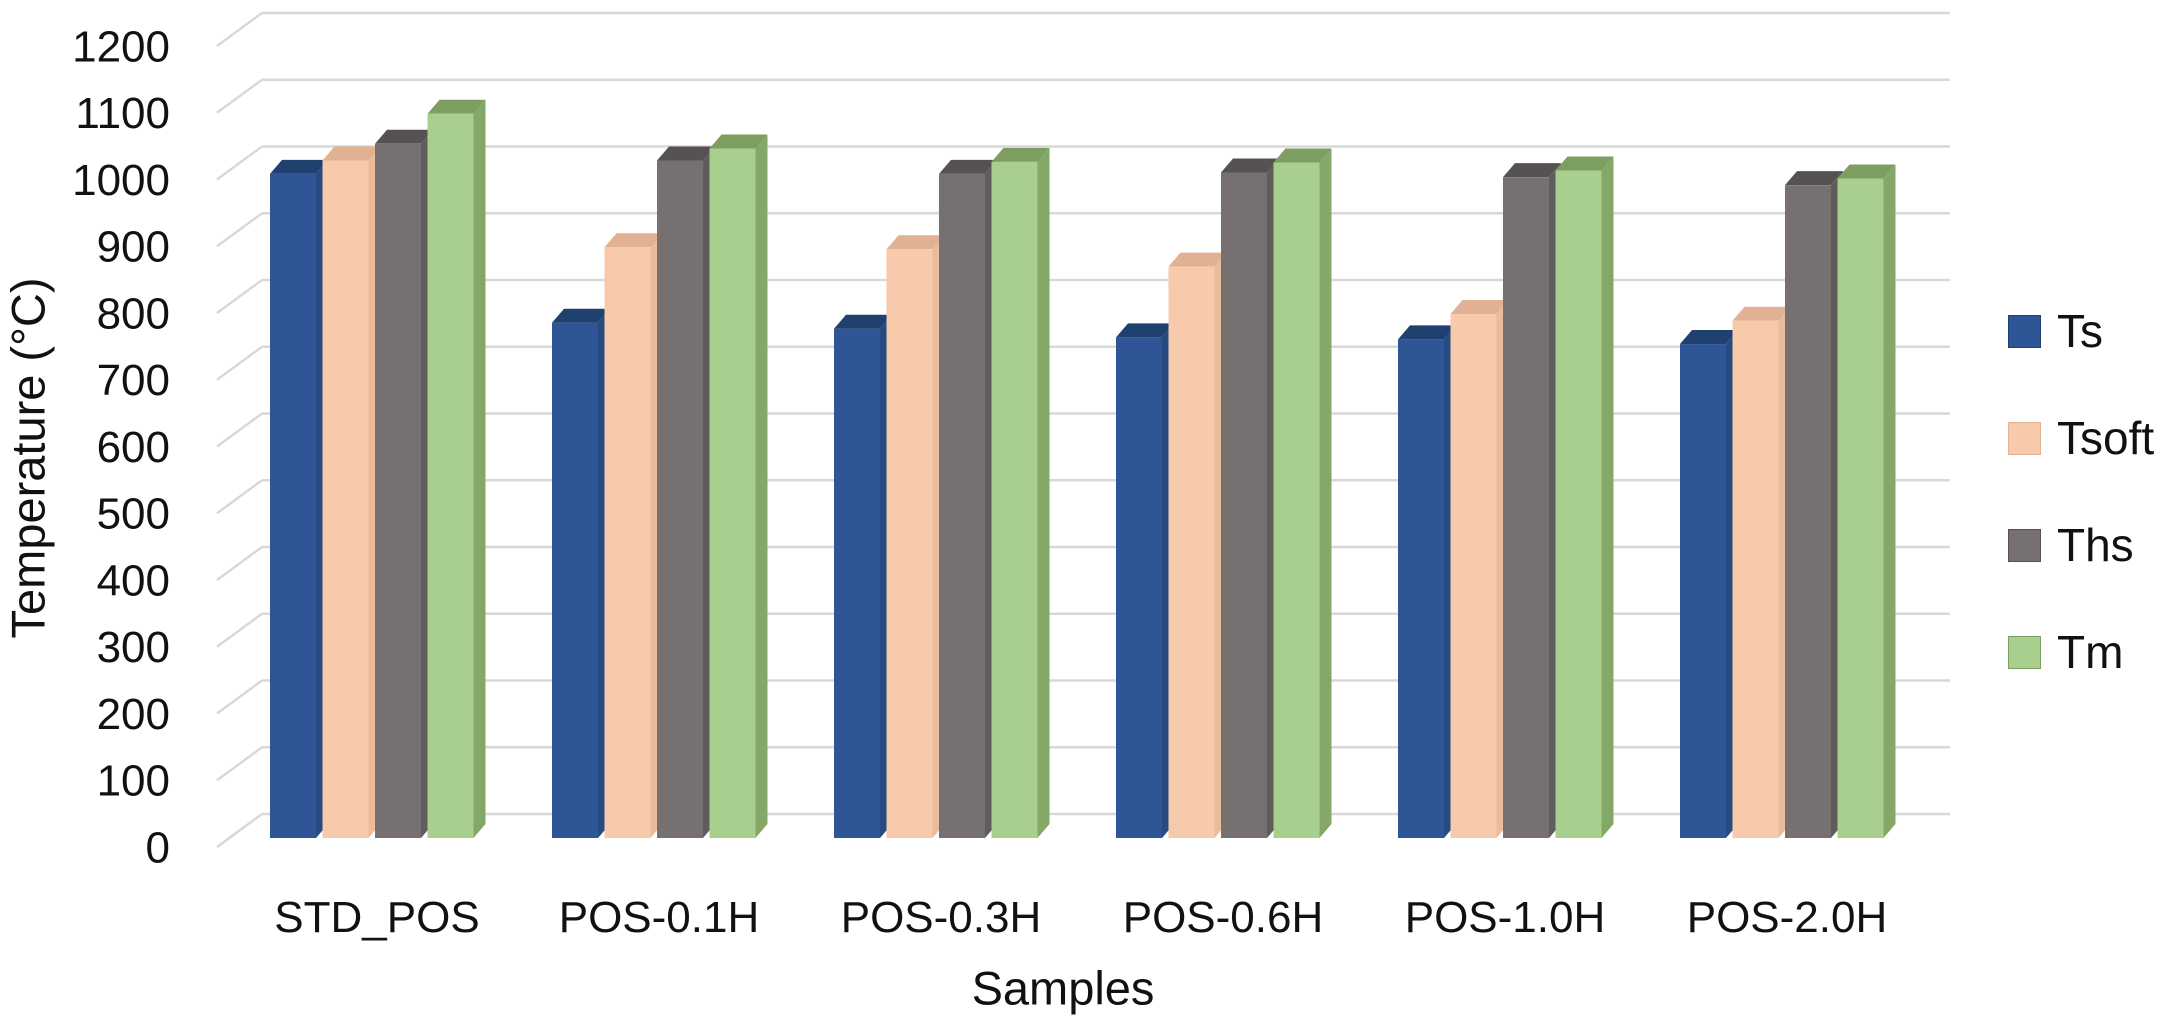 This screenshot has height=1019, width=2167. What do you see at coordinates (1860, 508) in the screenshot?
I see `bar-Tm-POS-2.0H` at bounding box center [1860, 508].